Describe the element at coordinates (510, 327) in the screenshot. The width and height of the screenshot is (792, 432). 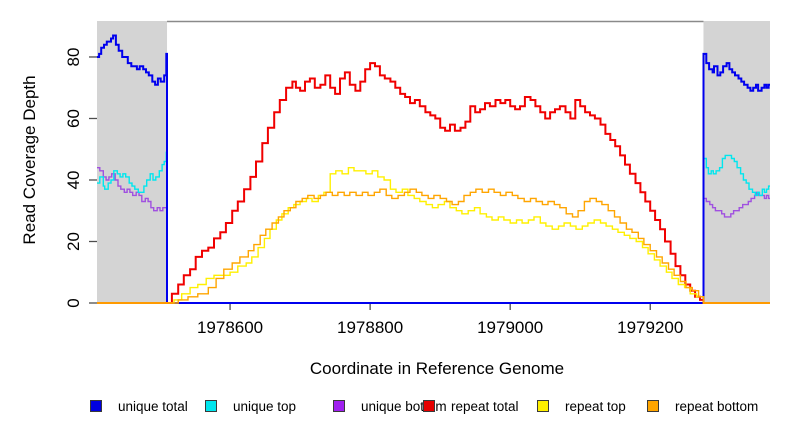
I see `x-tick-label: 1979000` at that location.